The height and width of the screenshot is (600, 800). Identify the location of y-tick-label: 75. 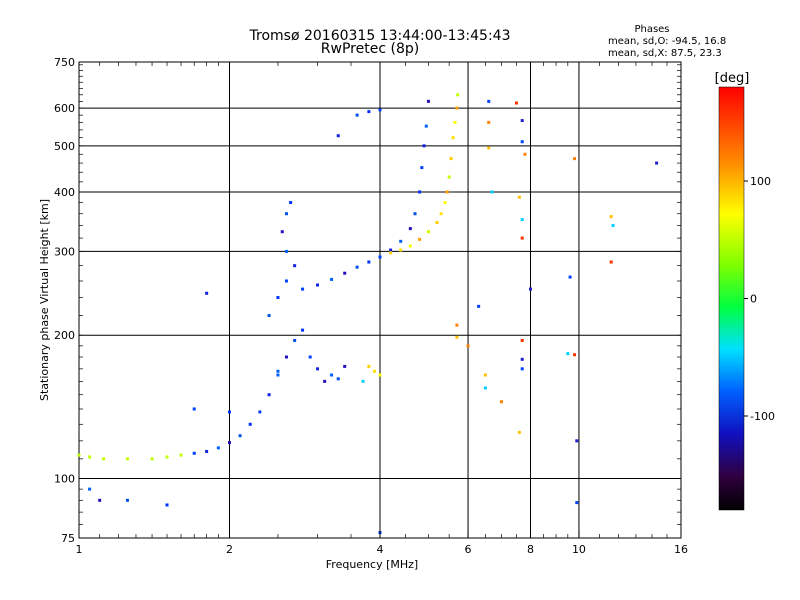
(68, 538).